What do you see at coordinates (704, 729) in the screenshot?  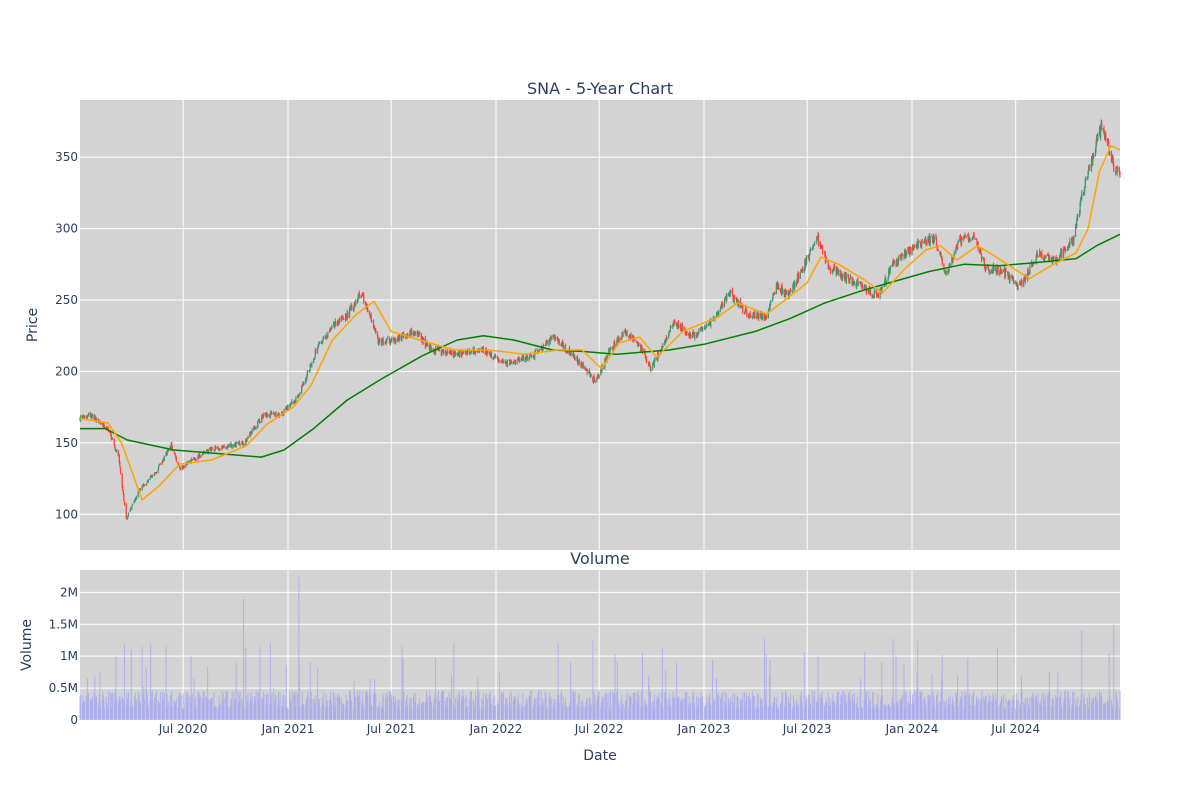 I see `date-x-tick-label: Jan 2023` at bounding box center [704, 729].